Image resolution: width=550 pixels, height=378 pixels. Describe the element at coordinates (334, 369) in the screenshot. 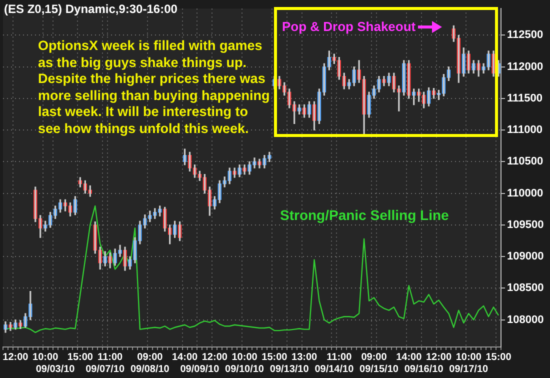

I see `x-tick-label: 09/14/10` at that location.